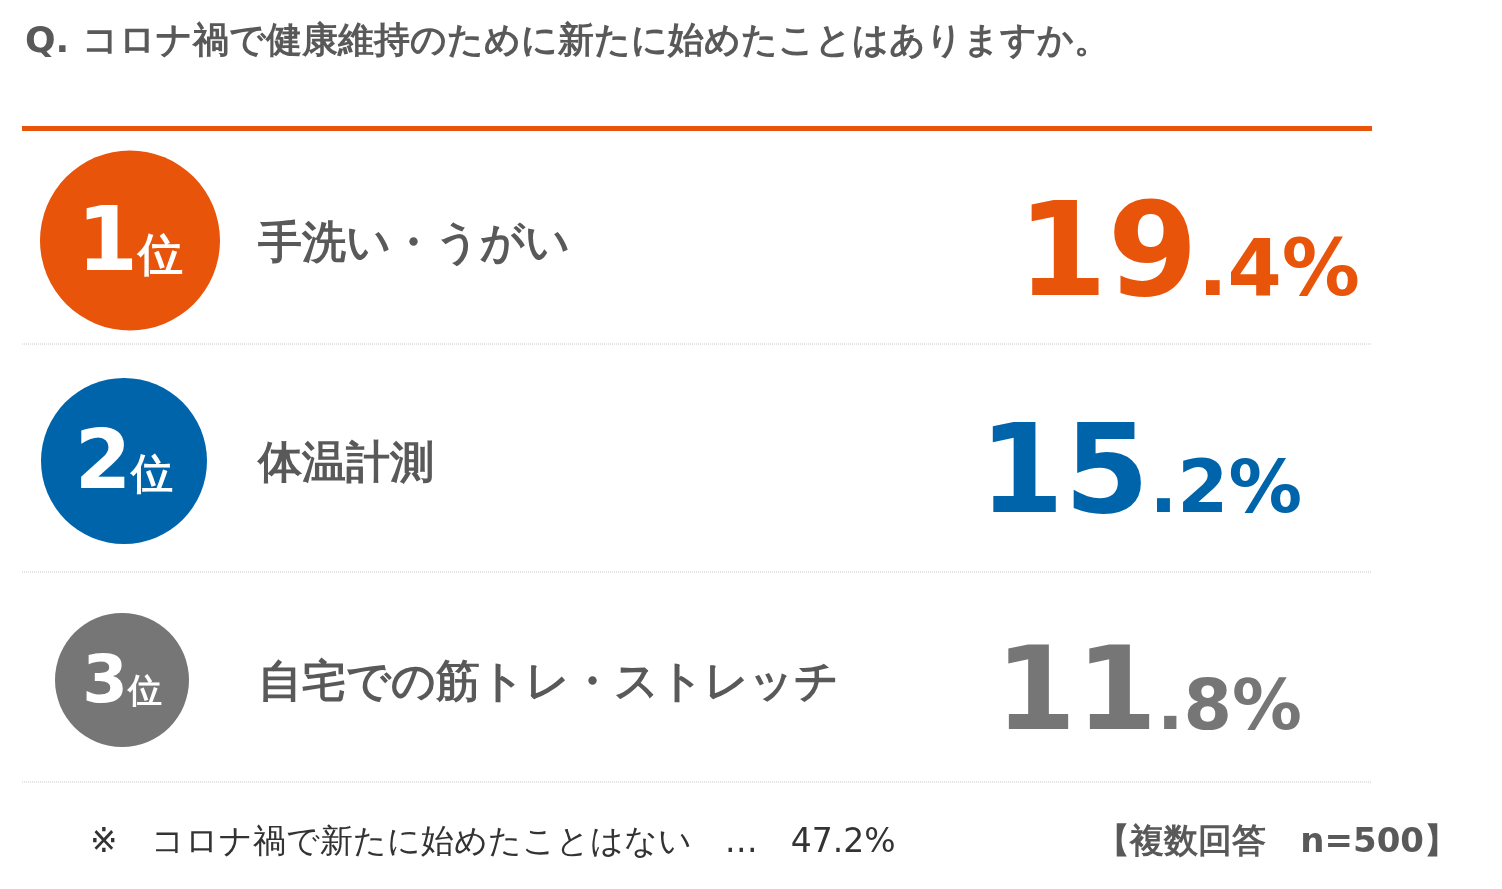 The width and height of the screenshot is (1502, 889). What do you see at coordinates (1277, 840) in the screenshot?
I see `text: 【複数回答 n=500】` at bounding box center [1277, 840].